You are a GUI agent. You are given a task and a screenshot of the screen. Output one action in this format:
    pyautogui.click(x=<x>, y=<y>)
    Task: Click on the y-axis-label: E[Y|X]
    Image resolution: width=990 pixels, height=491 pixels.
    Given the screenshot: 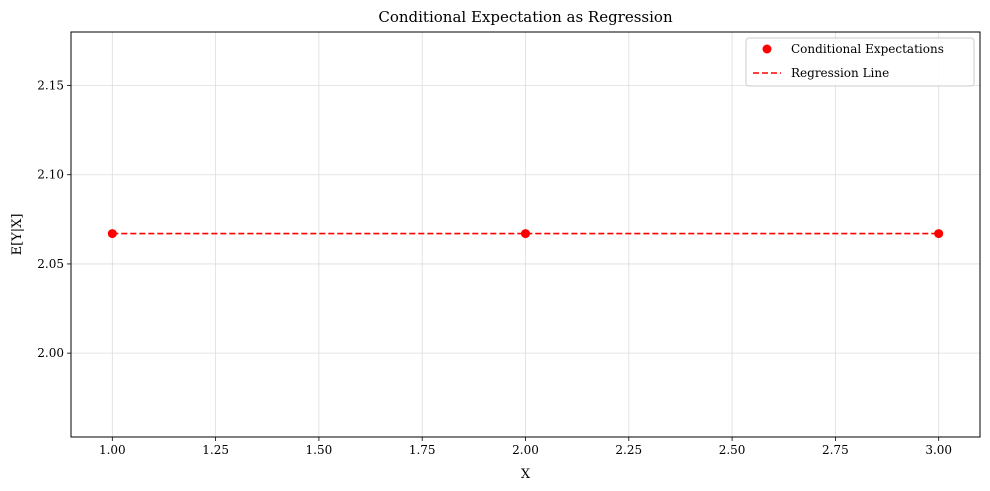 What is the action you would take?
    pyautogui.click(x=17, y=235)
    